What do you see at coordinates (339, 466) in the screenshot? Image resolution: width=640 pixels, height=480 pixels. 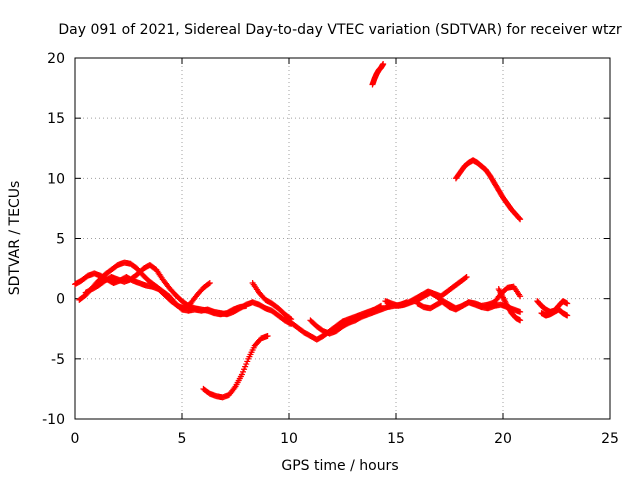 I see `x-axis-label: GPS time / hours` at bounding box center [339, 466].